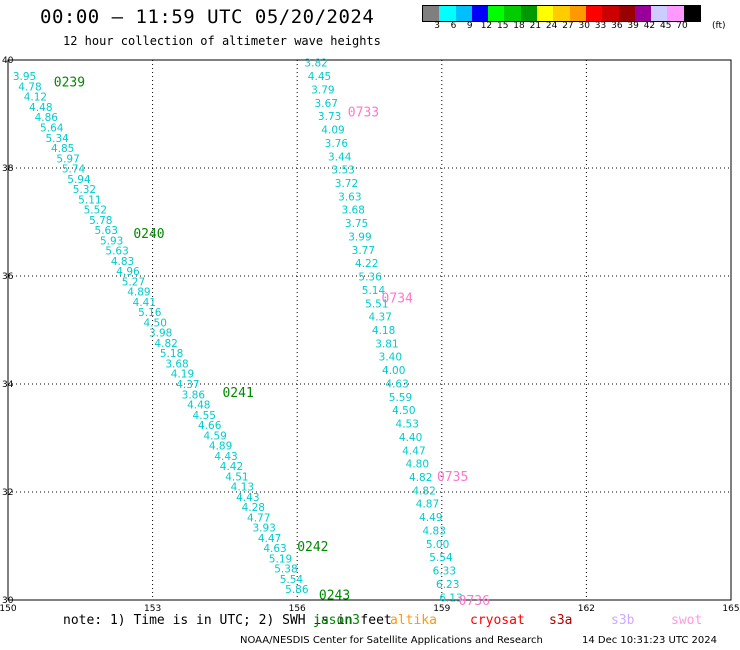 This screenshot has height=650, width=740. I want to click on mission-label: s3a, so click(561, 620).